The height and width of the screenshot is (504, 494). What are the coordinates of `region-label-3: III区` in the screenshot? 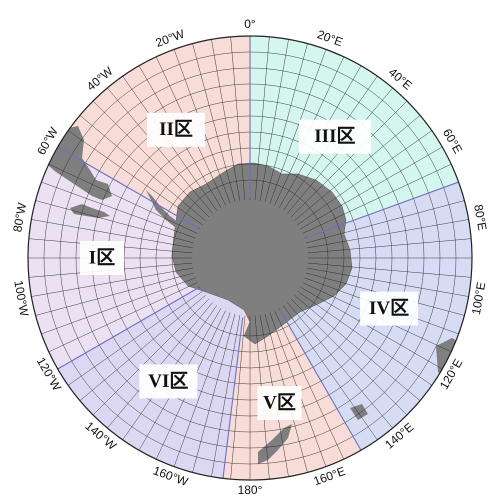 It's located at (334, 136).